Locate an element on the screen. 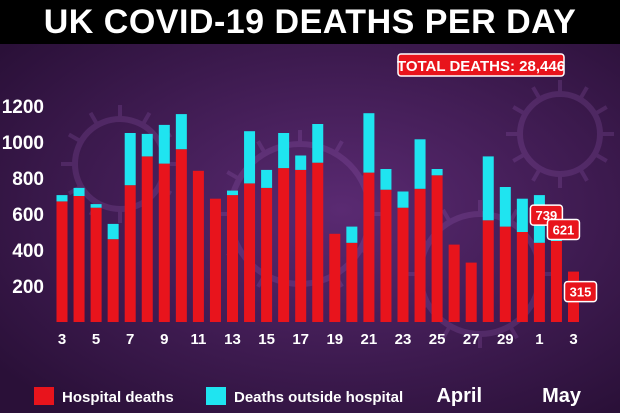 The width and height of the screenshot is (620, 413). x-tick-label: 7 is located at coordinates (130, 339).